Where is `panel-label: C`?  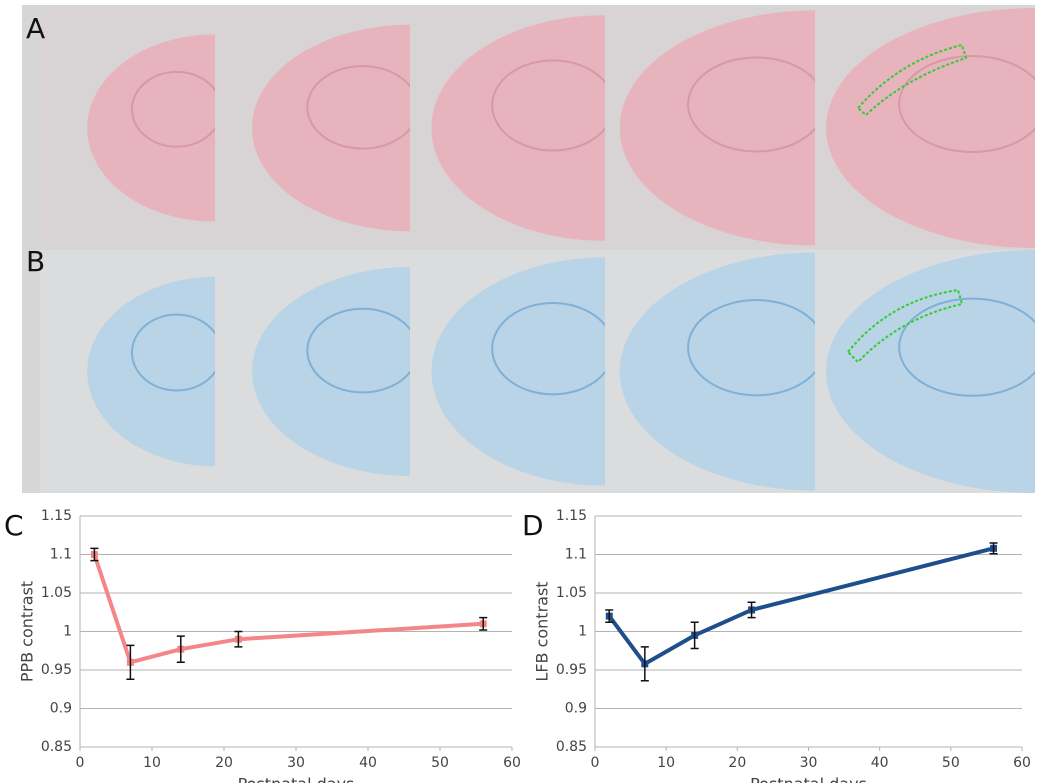 panel-label: C is located at coordinates (14, 525).